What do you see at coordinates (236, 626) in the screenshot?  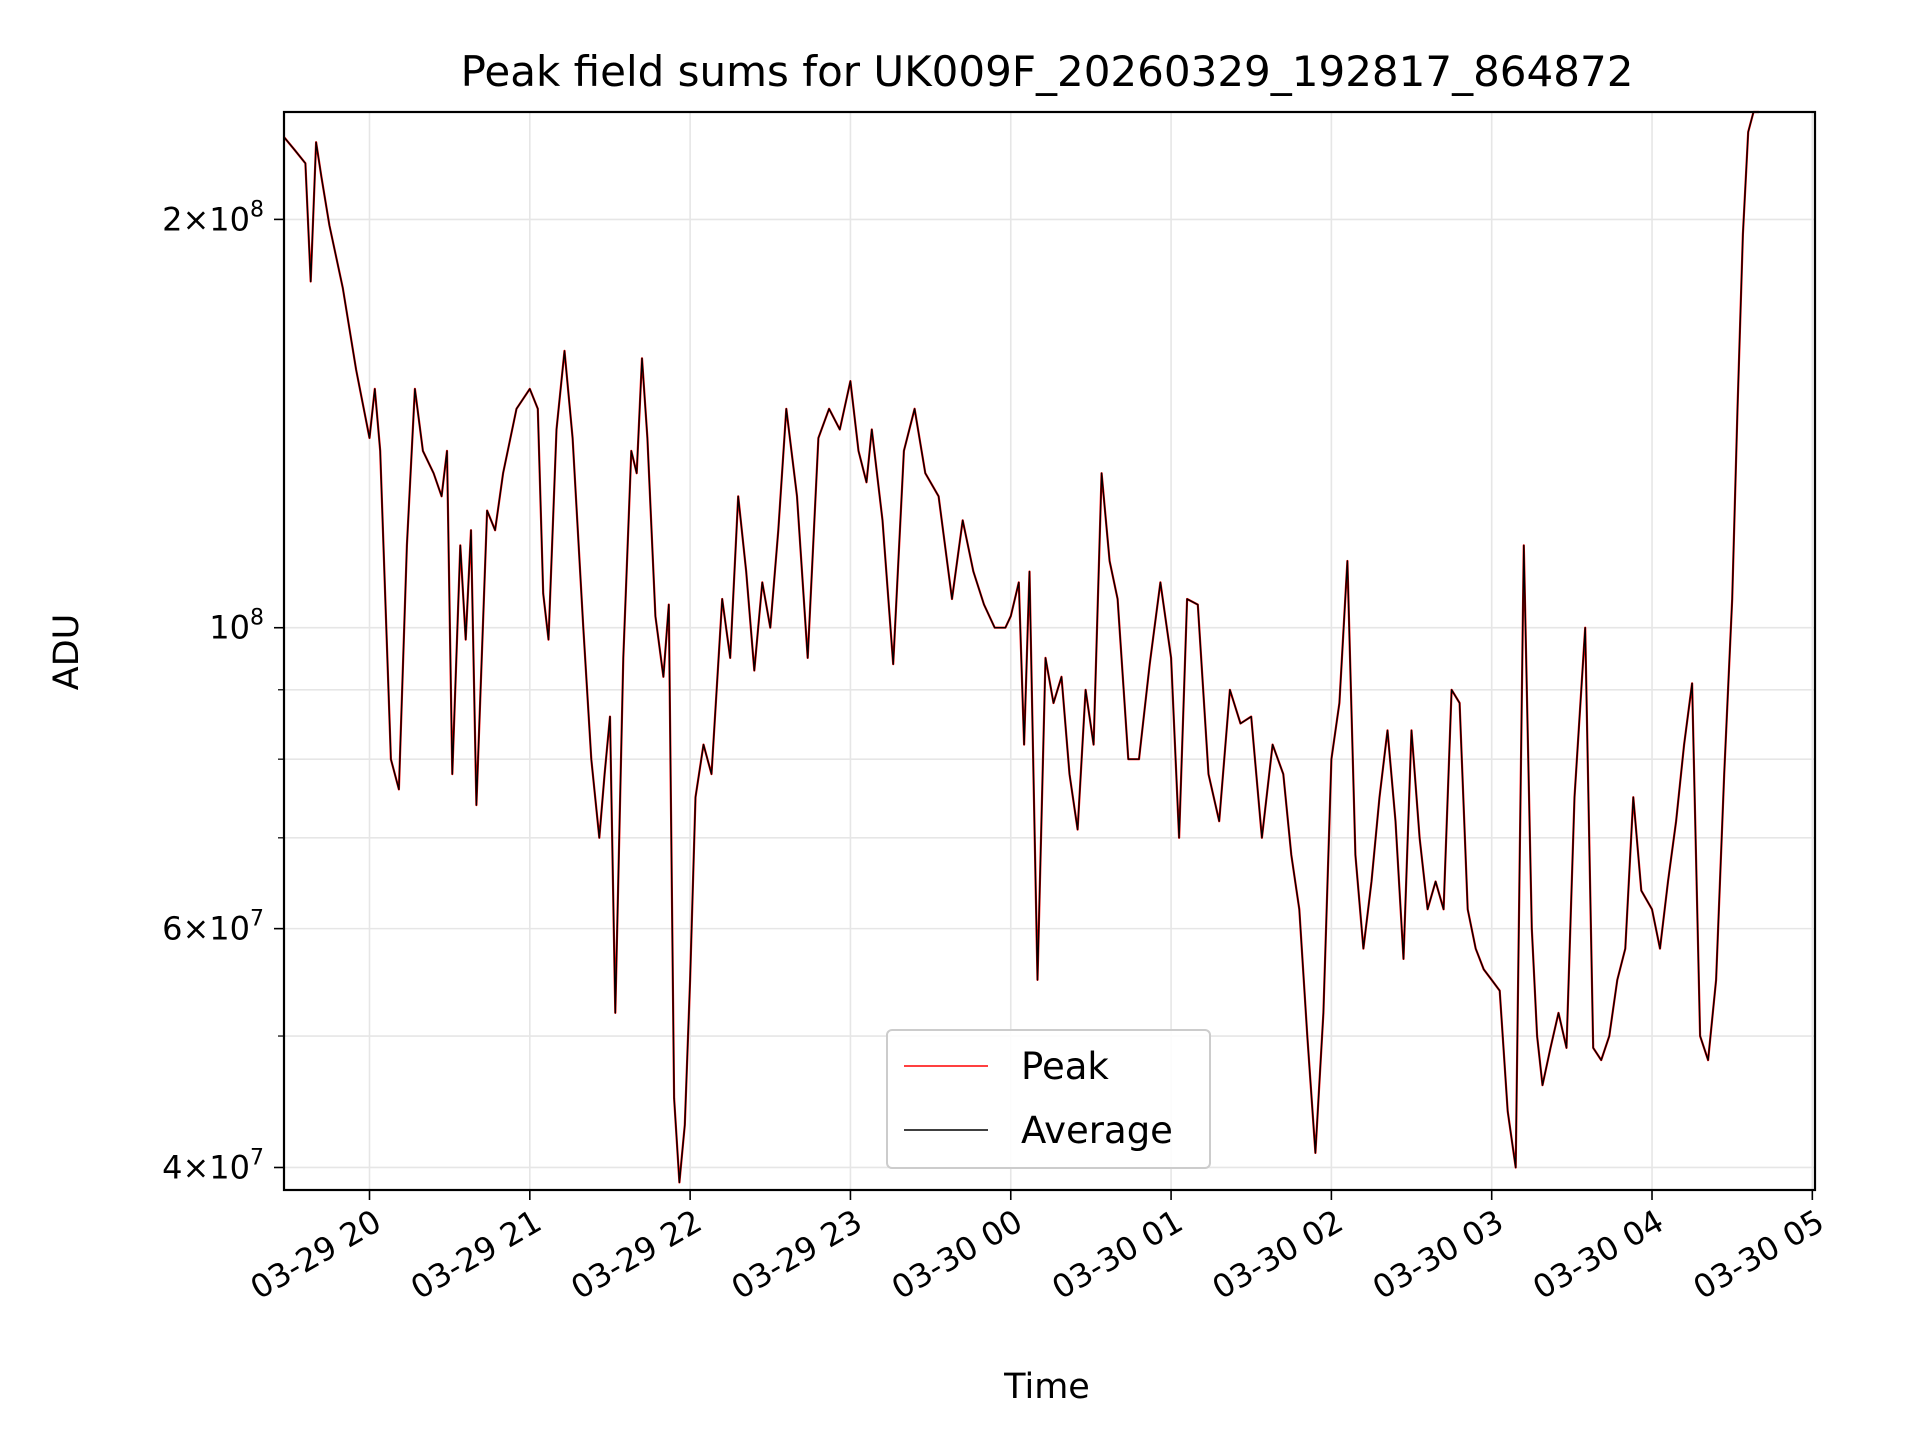 I see `y-tick-label: 108` at bounding box center [236, 626].